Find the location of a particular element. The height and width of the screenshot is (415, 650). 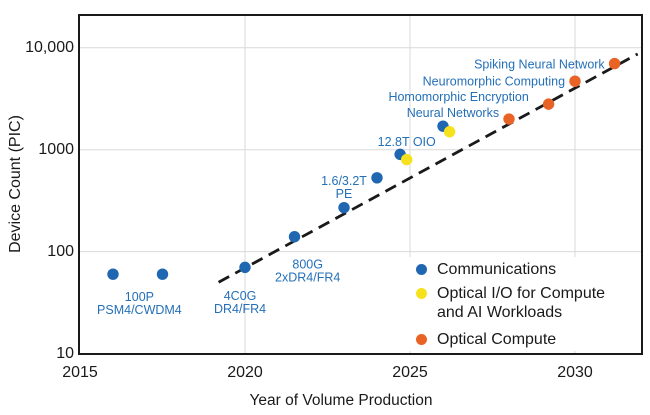

legend-item: Optical I/O for Compute and AI Workloads is located at coordinates (509, 303).